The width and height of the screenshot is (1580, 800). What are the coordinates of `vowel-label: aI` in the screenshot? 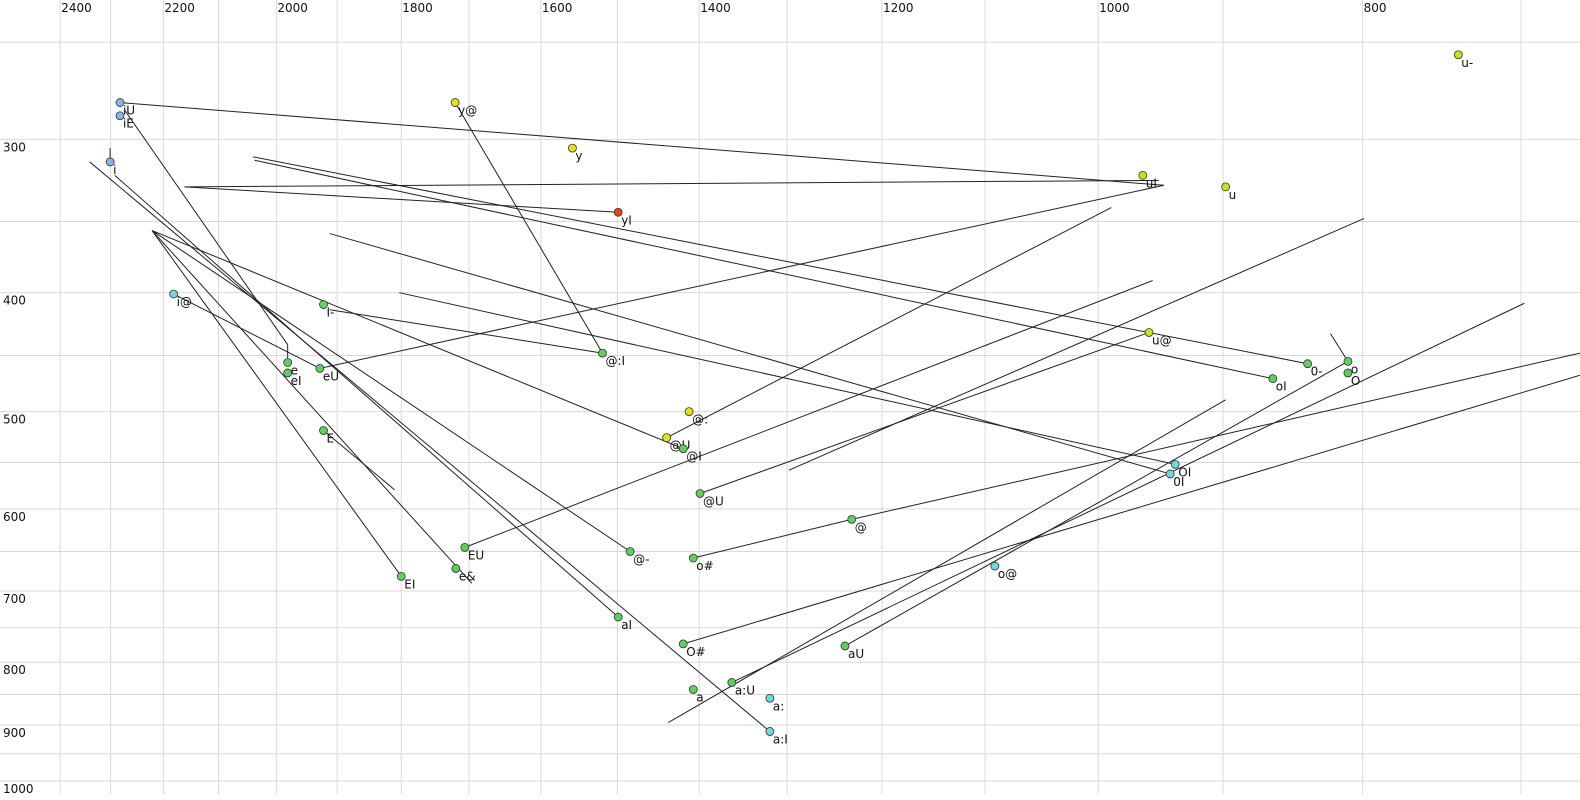 It's located at (626, 625).